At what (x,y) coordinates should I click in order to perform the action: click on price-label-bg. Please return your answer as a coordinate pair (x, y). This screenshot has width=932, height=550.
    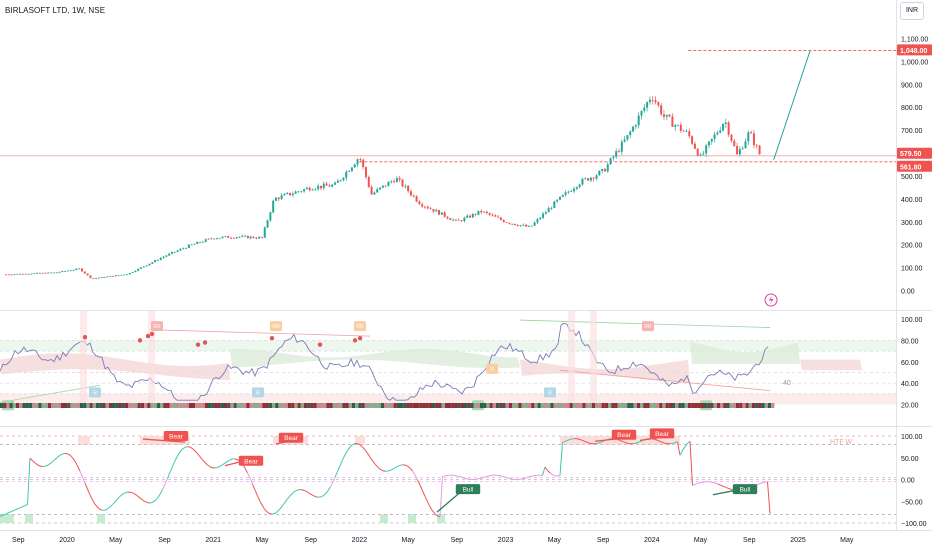
    Looking at the image, I should click on (914, 50).